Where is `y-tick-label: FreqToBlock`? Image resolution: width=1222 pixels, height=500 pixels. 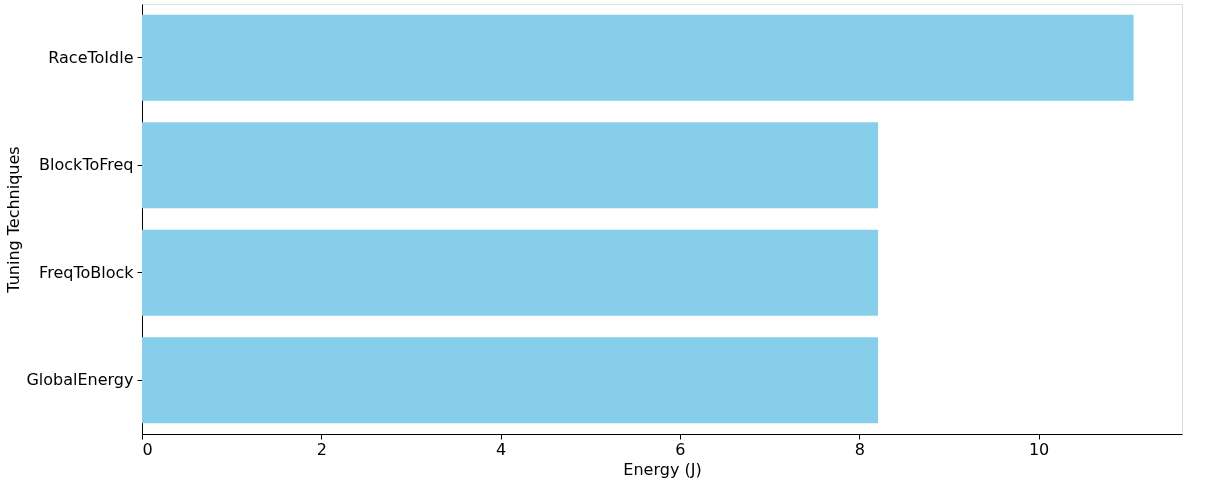 y-tick-label: FreqToBlock is located at coordinates (87, 272).